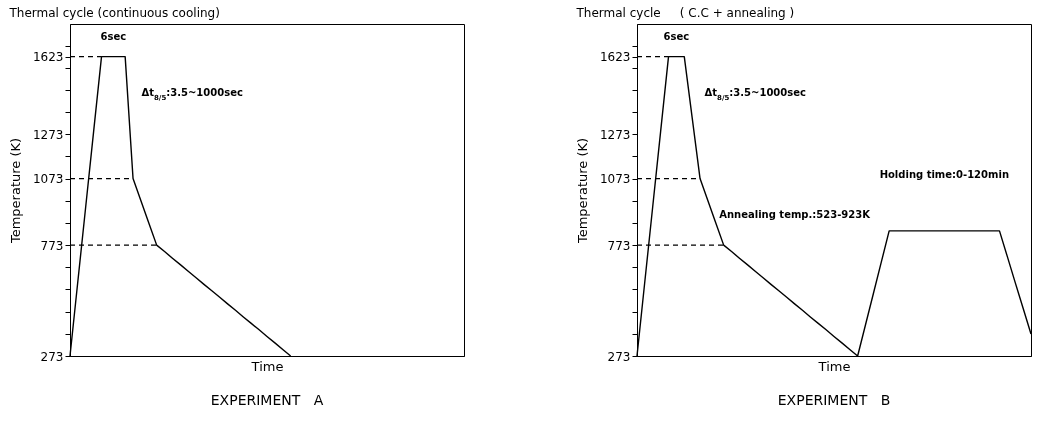  What do you see at coordinates (267, 400) in the screenshot?
I see `text: EXPERIMENT A` at bounding box center [267, 400].